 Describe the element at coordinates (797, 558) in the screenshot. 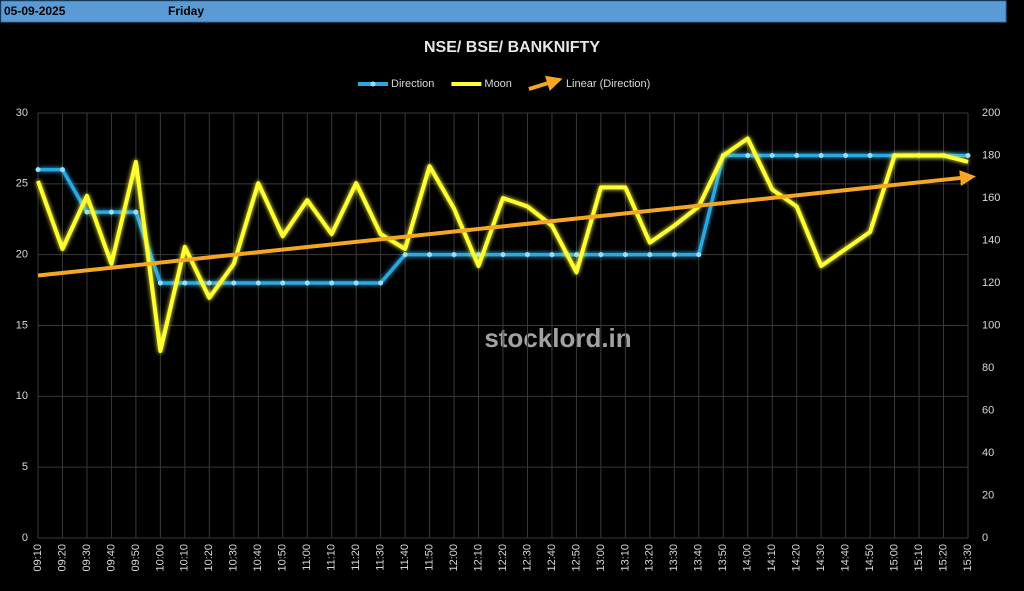

I see `x-tick-label: 14:20` at that location.